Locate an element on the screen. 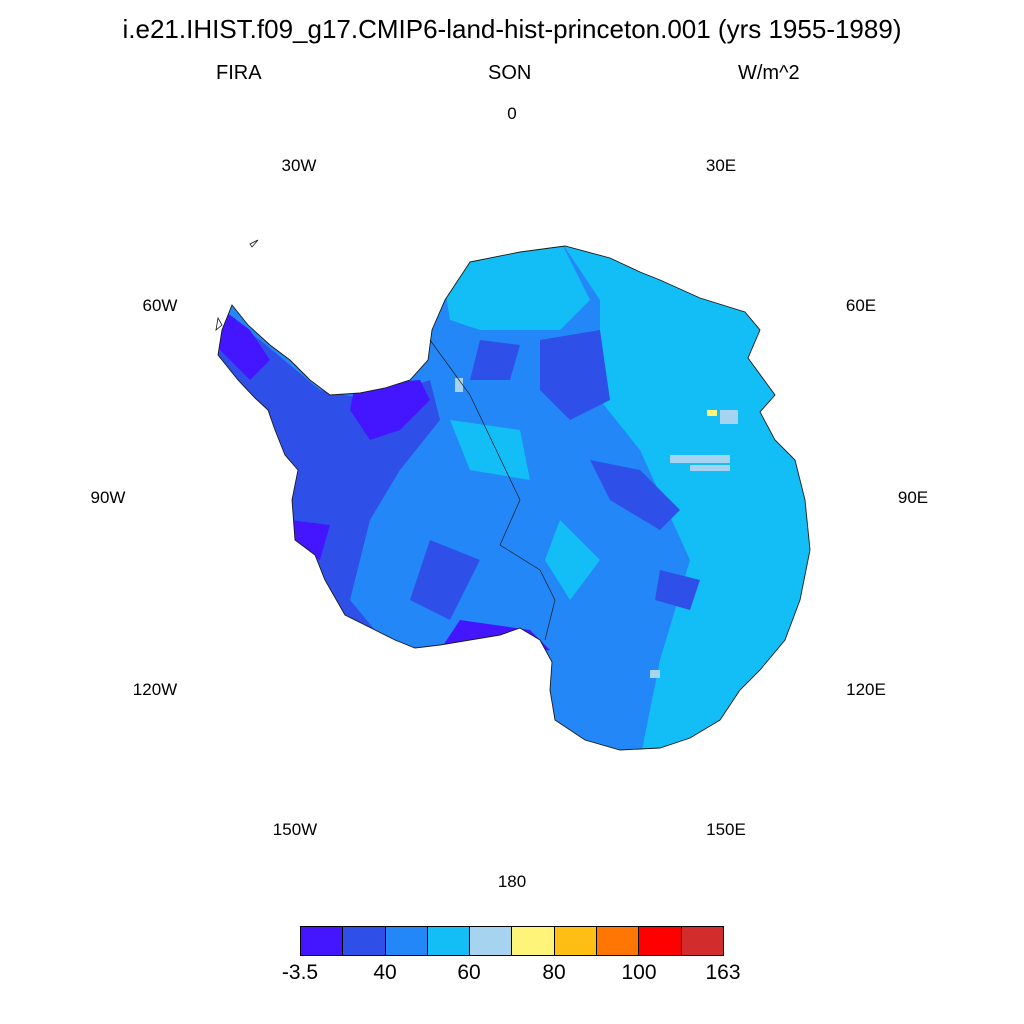  colorbar-tick-label: 60 is located at coordinates (469, 972).